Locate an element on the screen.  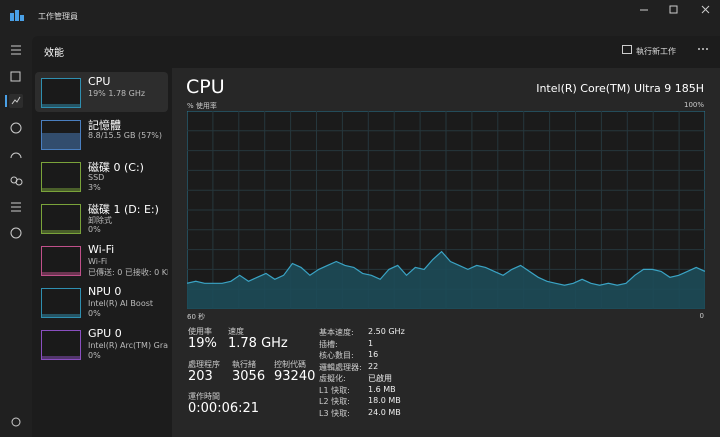
spec-value: 22 is located at coordinates (373, 366).